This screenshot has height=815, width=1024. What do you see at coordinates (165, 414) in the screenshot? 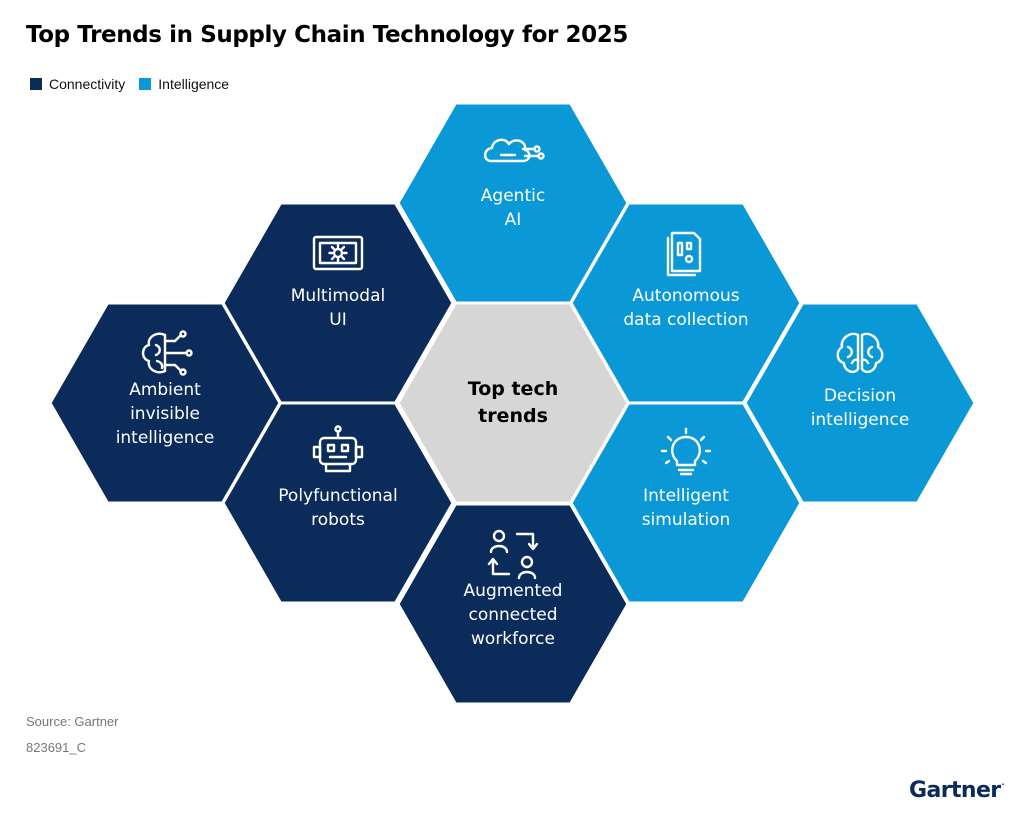
I see `hexagon-label-line: invisible` at bounding box center [165, 414].